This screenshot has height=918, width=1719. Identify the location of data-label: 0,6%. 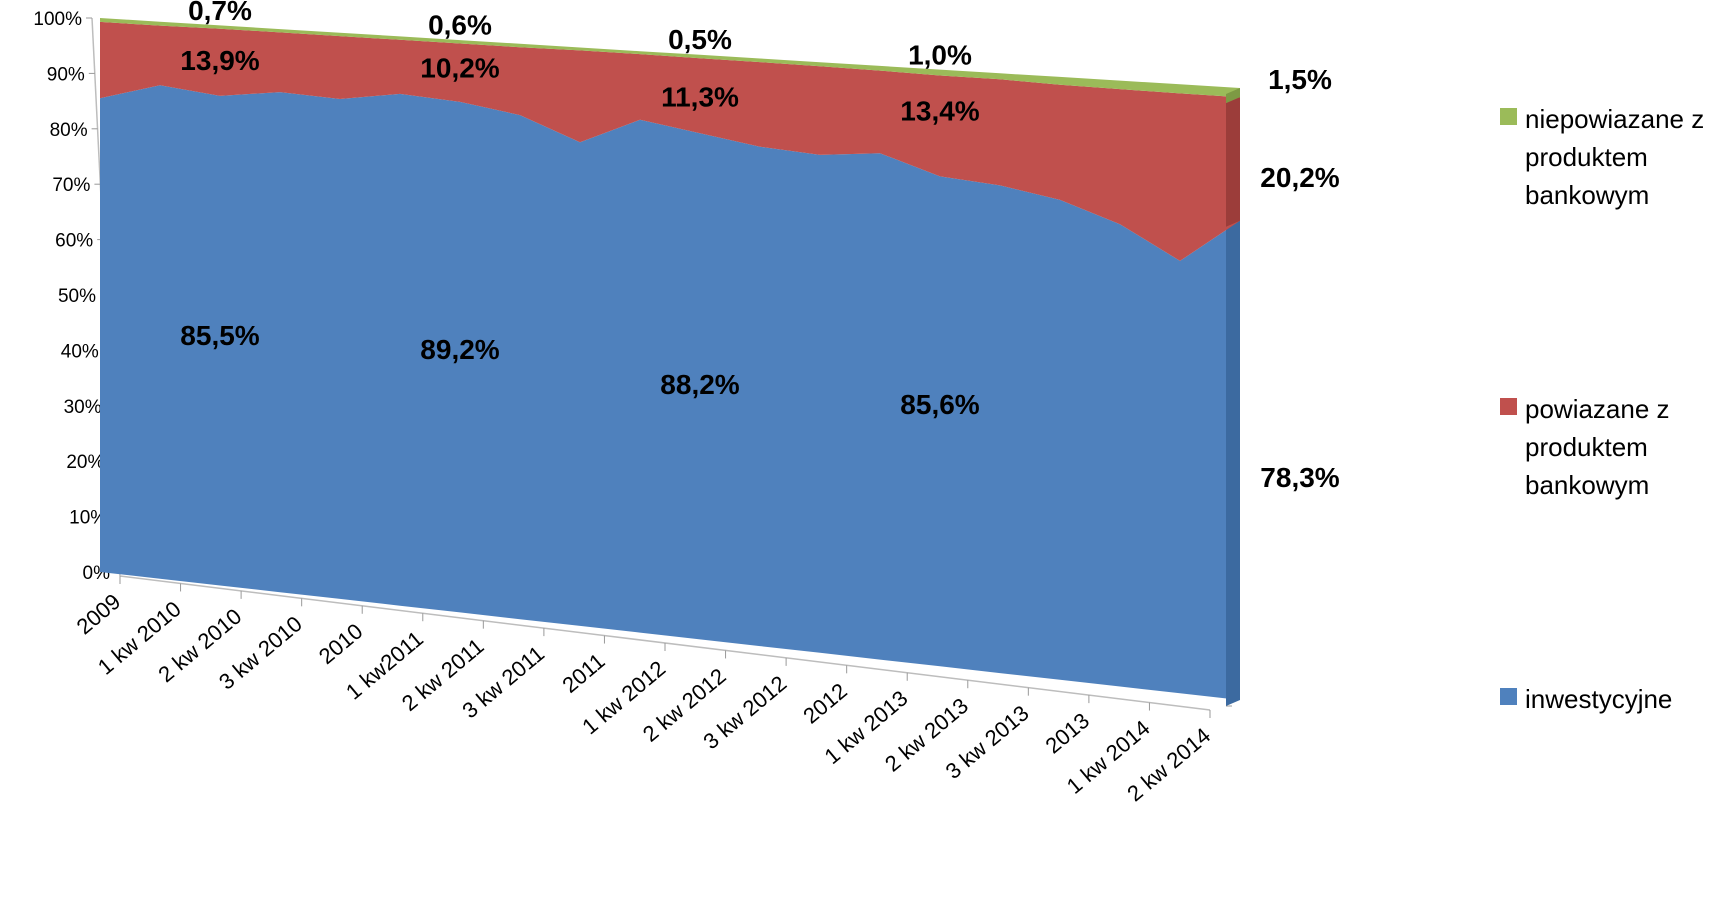
(460, 24).